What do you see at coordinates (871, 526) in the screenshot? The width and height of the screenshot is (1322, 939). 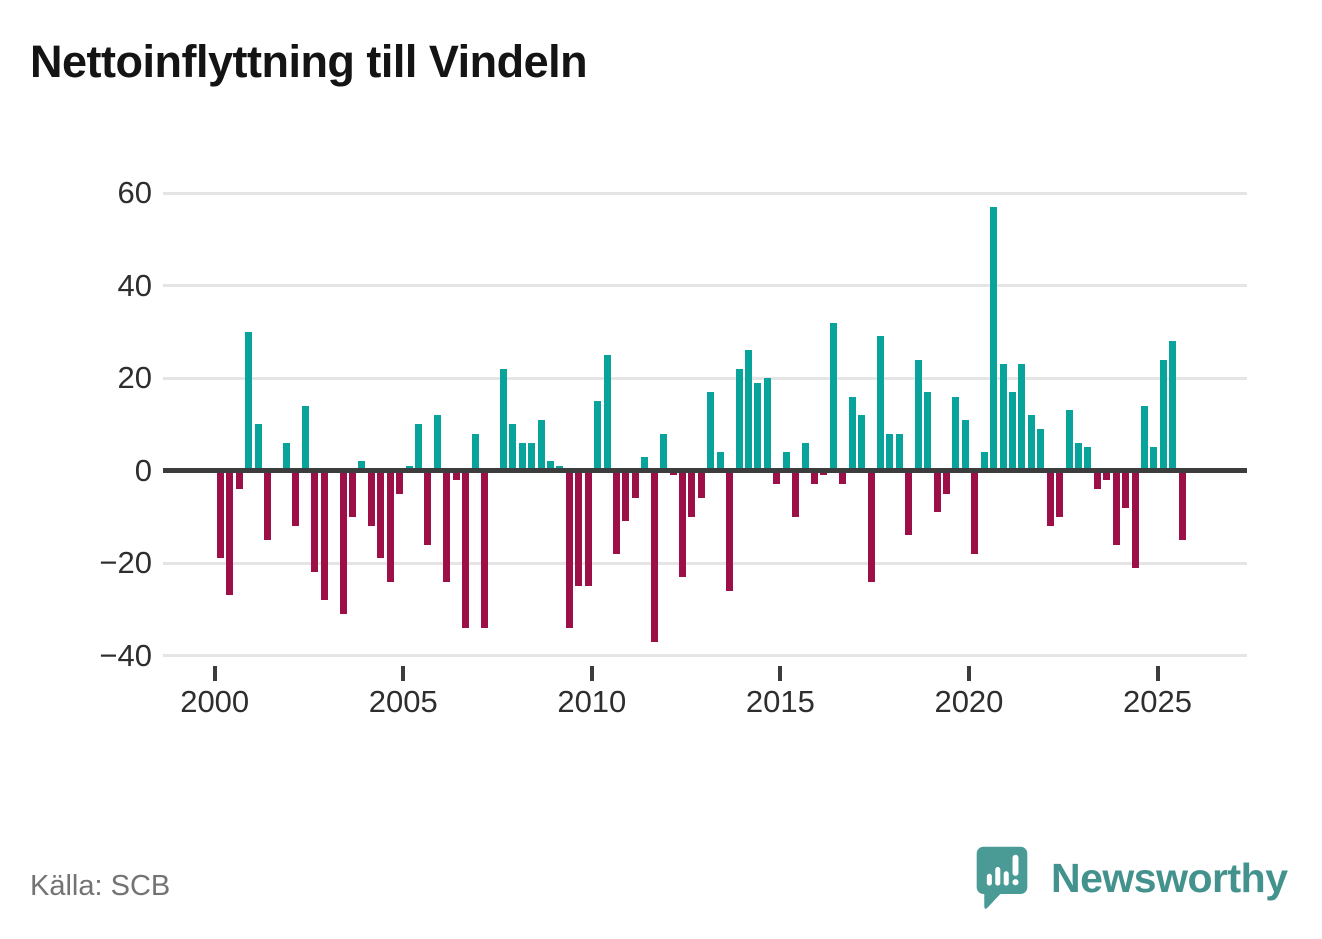 I see `bar-2000-q69` at bounding box center [871, 526].